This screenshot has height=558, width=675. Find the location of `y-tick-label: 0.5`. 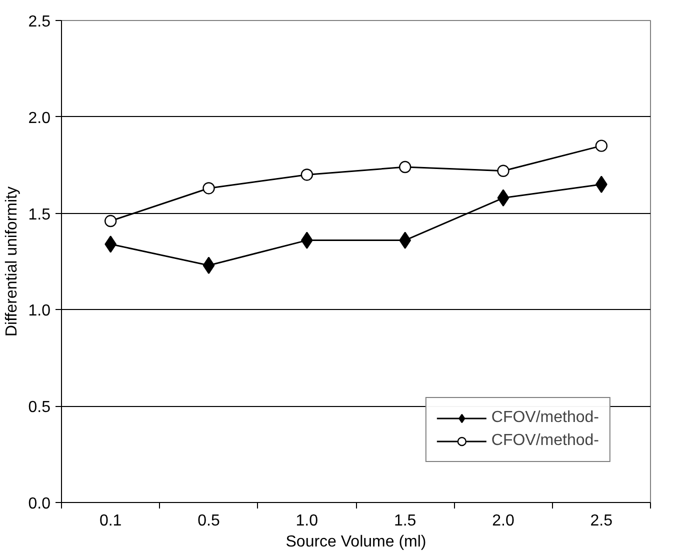

y-tick-label: 0.5 is located at coordinates (39, 407).